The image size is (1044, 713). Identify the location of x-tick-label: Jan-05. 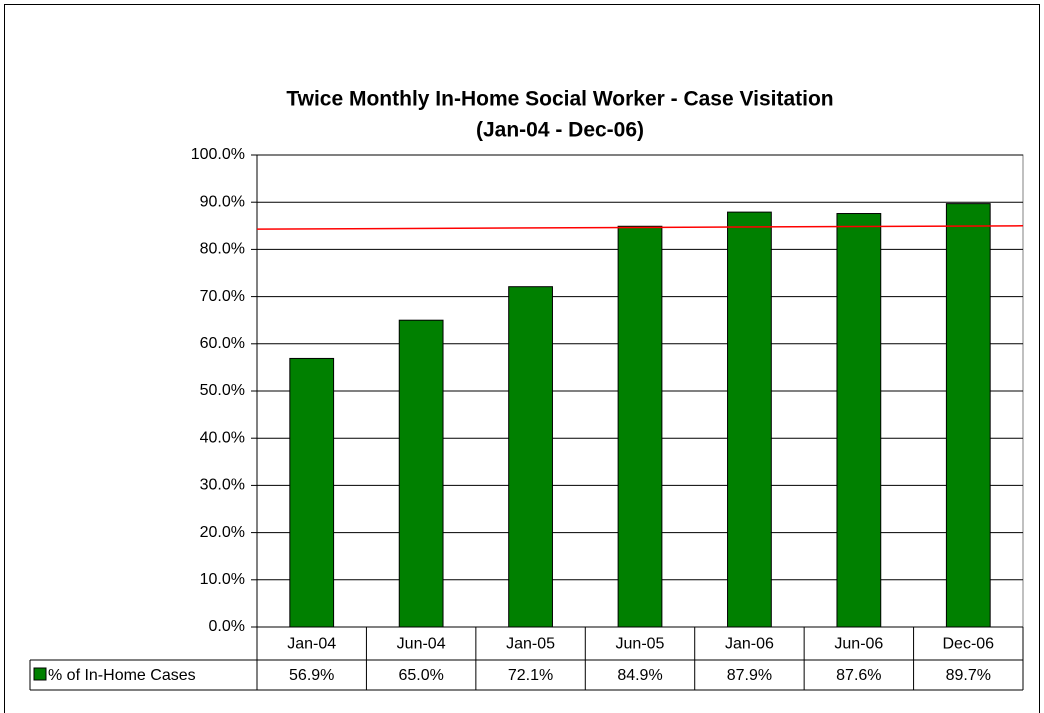
(530, 644).